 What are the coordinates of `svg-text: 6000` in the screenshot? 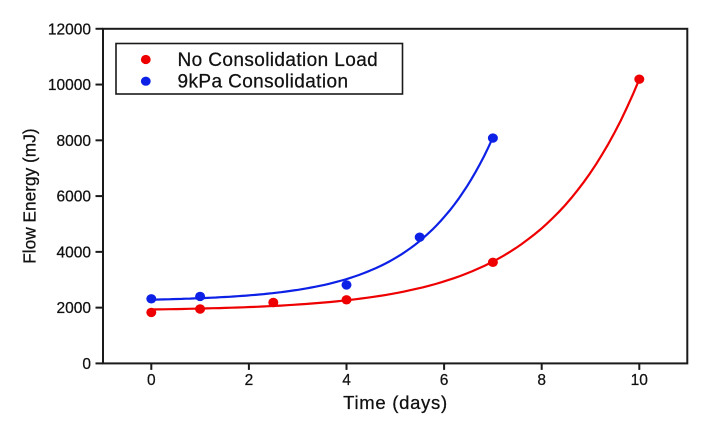 It's located at (74, 197).